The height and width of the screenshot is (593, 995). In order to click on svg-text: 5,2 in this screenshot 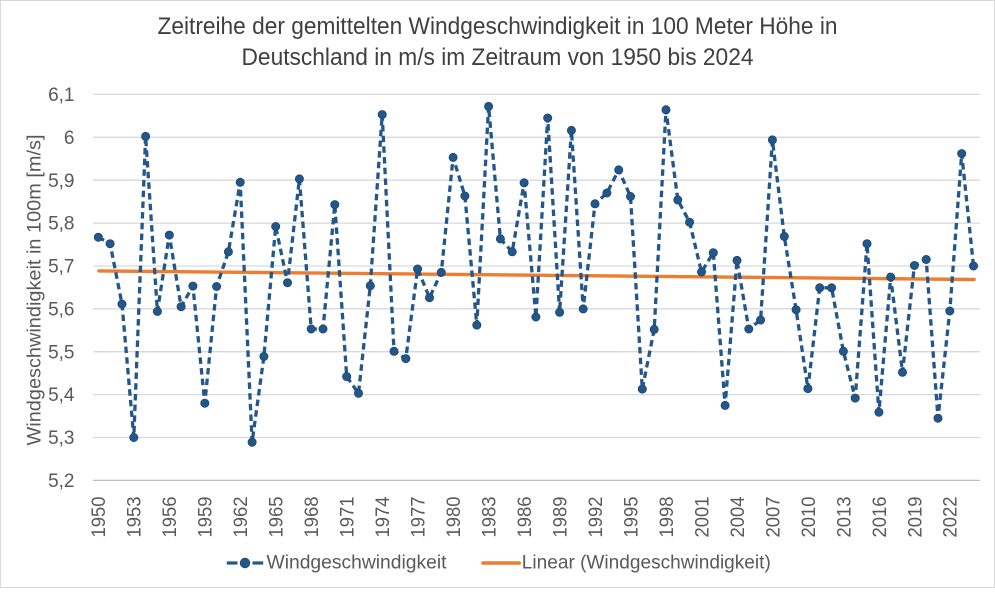, I will do `click(61, 481)`.